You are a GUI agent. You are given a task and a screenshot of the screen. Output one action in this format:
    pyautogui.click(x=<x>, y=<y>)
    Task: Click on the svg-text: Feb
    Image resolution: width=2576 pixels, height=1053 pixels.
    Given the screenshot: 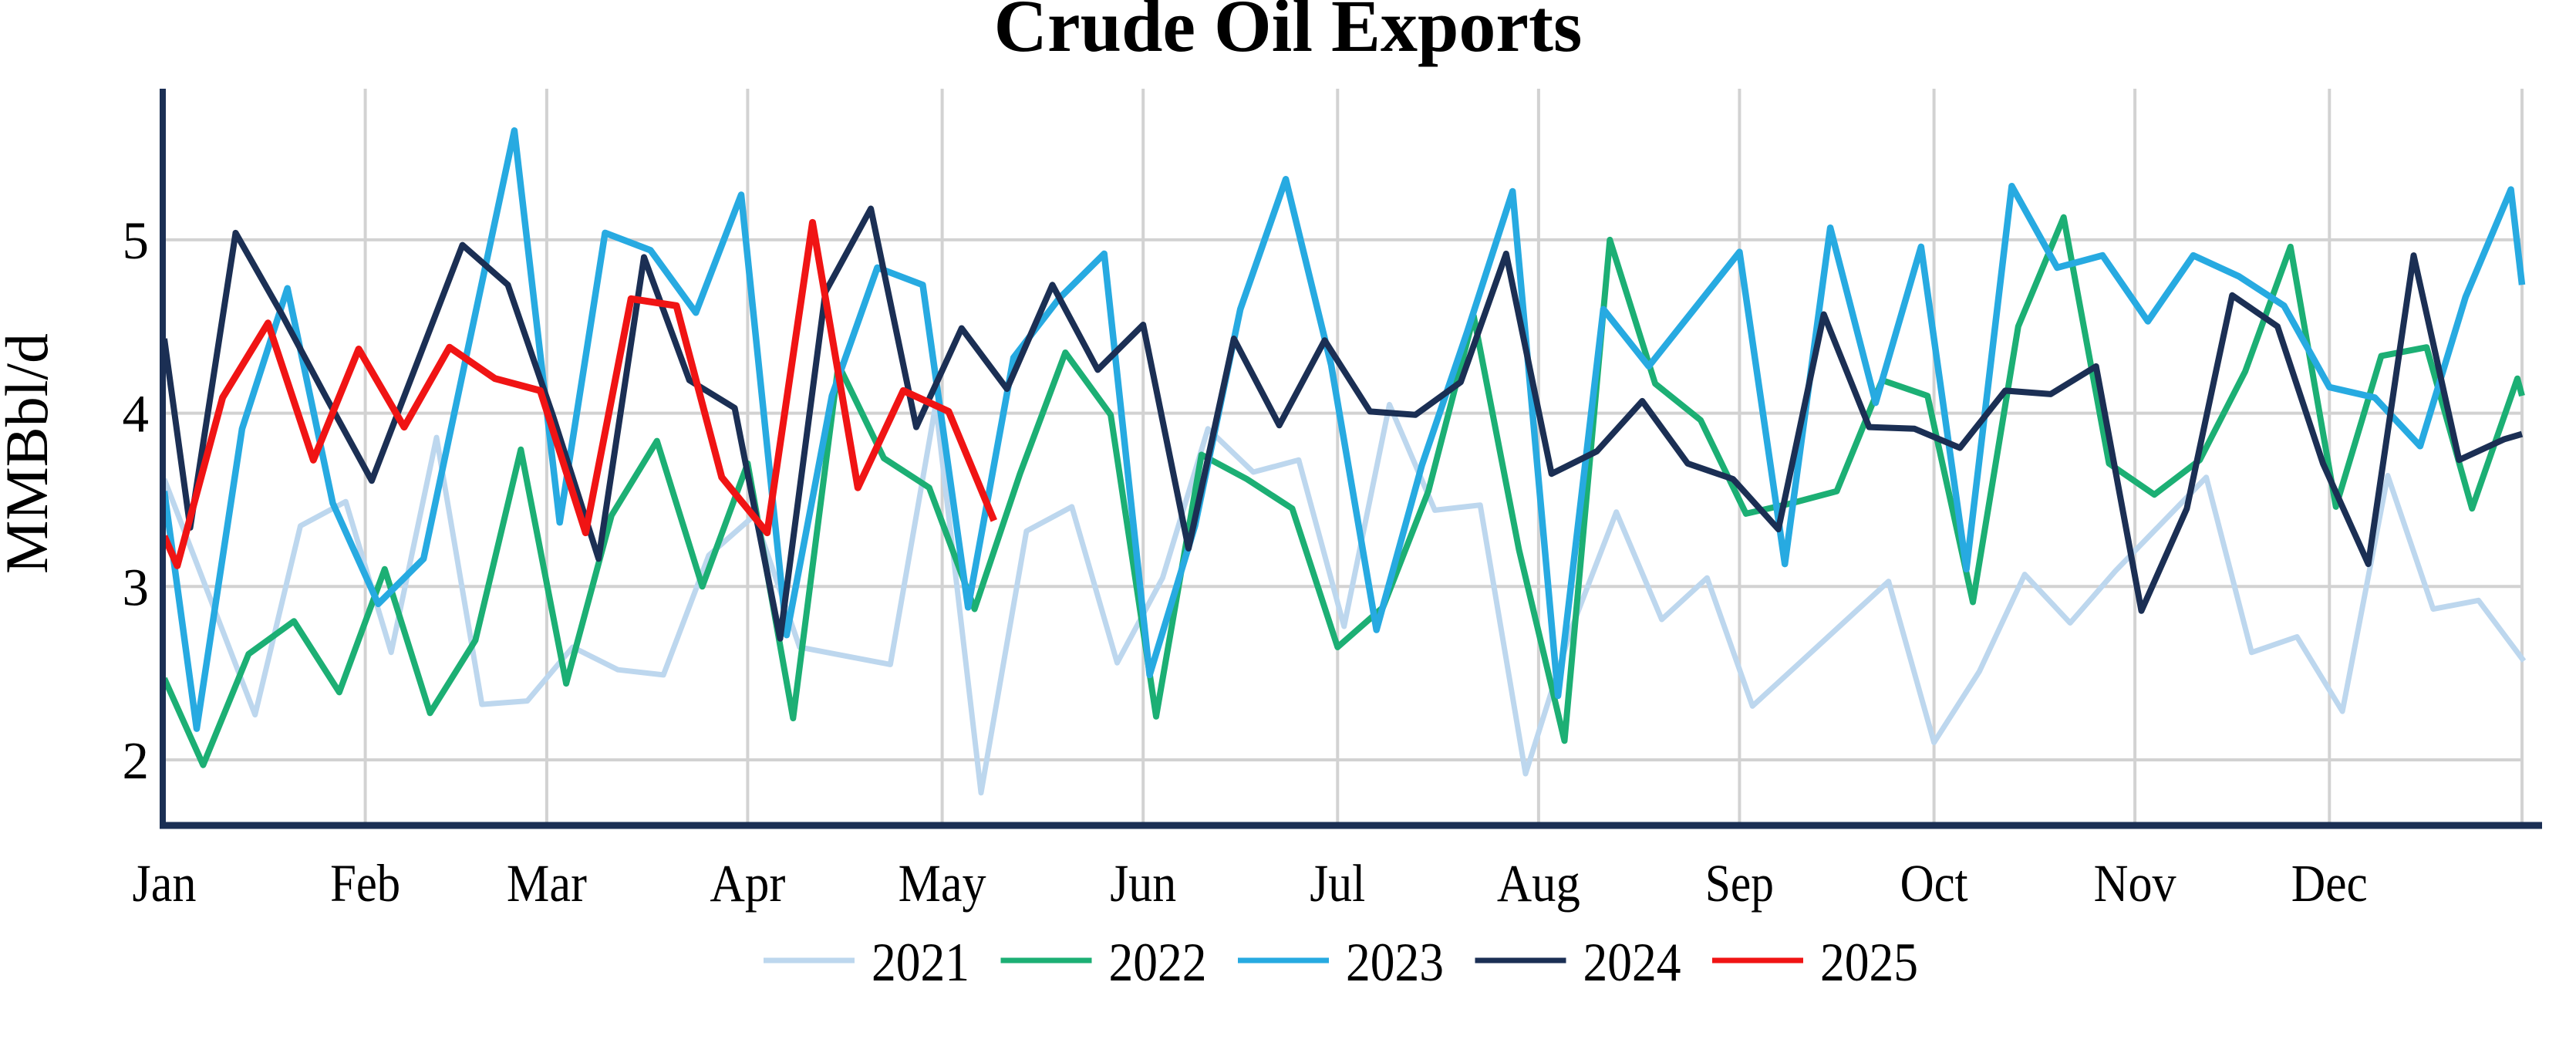 What is the action you would take?
    pyautogui.click(x=365, y=884)
    